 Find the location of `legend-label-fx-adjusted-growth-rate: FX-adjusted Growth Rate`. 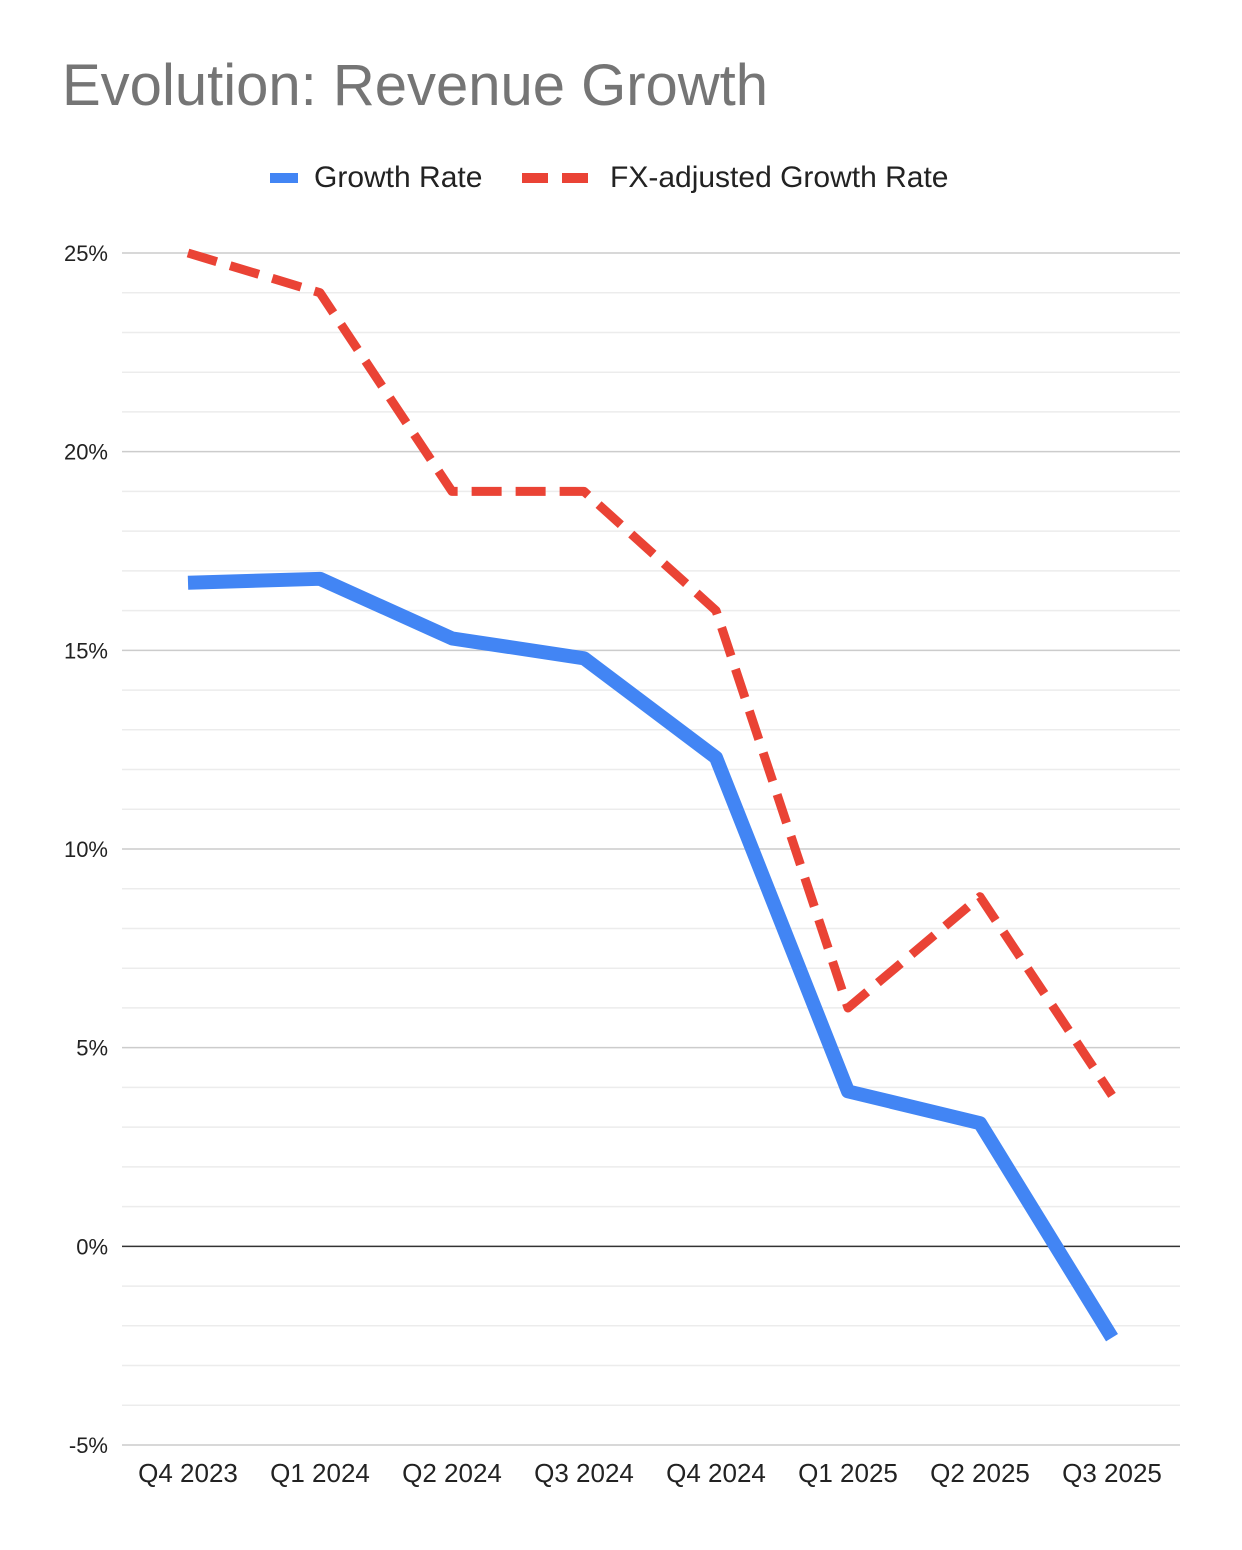

legend-label-fx-adjusted-growth-rate: FX-adjusted Growth Rate is located at coordinates (779, 177).